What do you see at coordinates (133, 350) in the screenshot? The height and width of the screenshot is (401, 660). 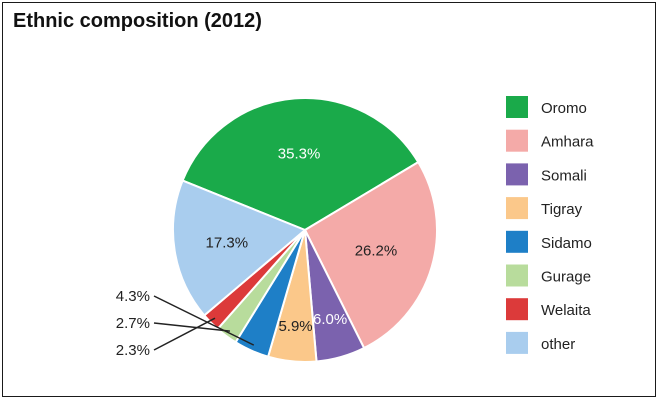 I see `value-label-welaita: 2.3%` at bounding box center [133, 350].